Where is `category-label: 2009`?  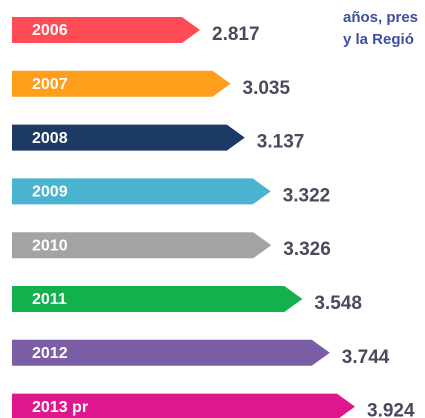 category-label: 2009 is located at coordinates (50, 192).